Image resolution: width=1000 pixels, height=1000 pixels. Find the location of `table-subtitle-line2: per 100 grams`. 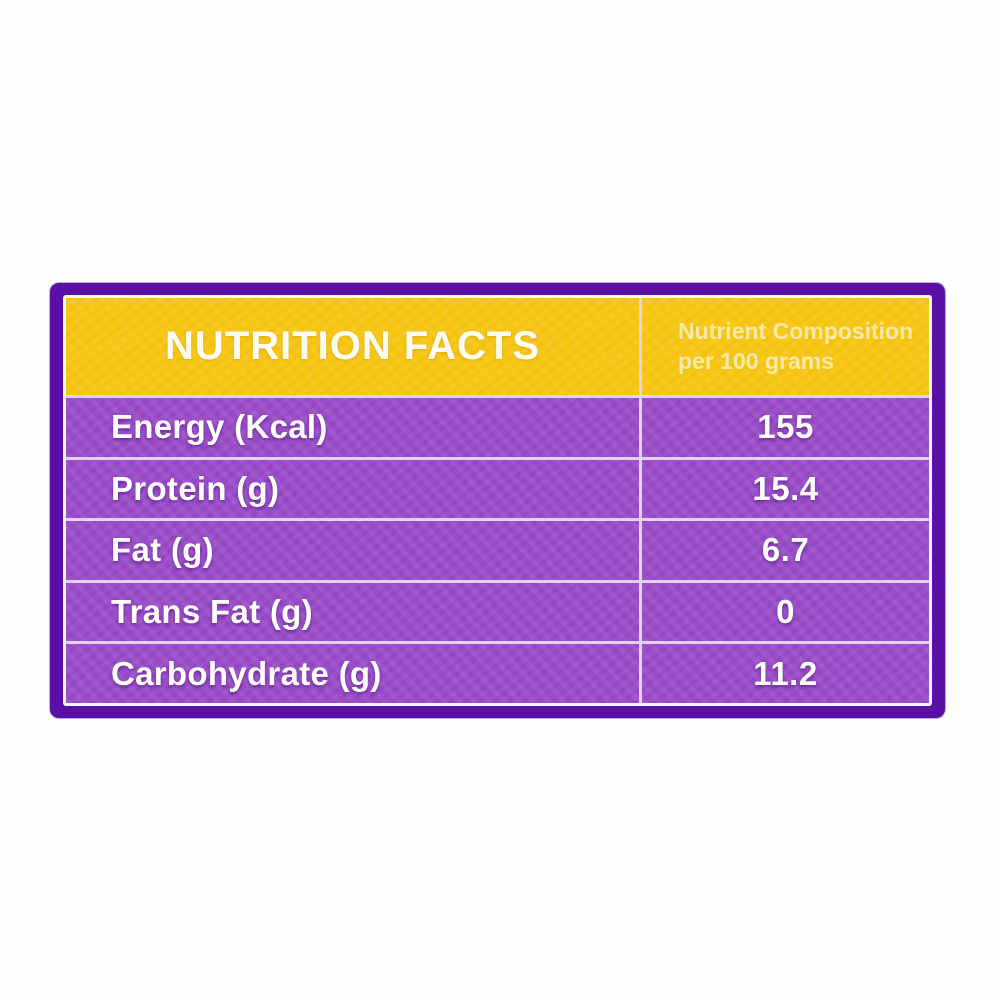

table-subtitle-line2: per 100 grams is located at coordinates (756, 360).